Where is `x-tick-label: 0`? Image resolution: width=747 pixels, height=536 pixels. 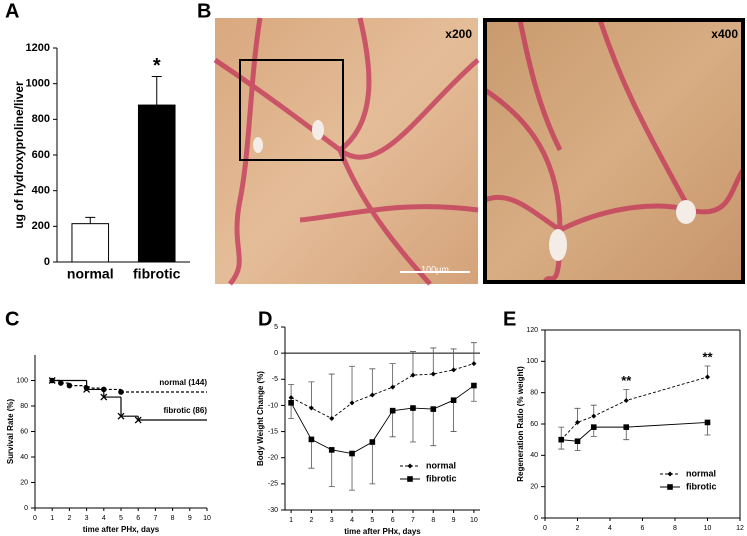
x-tick-label: 0 is located at coordinates (35, 518).